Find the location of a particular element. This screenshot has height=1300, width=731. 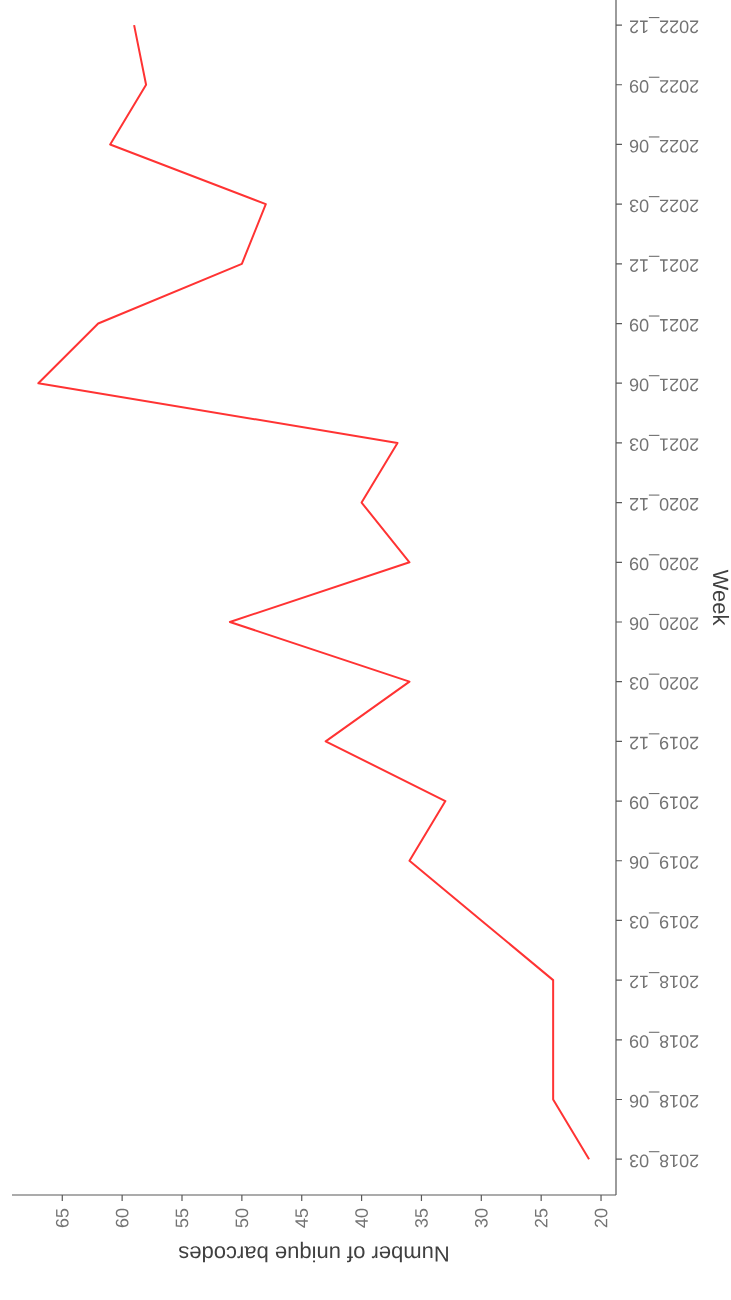

x-tick-label: 20 is located at coordinates (601, 1218).